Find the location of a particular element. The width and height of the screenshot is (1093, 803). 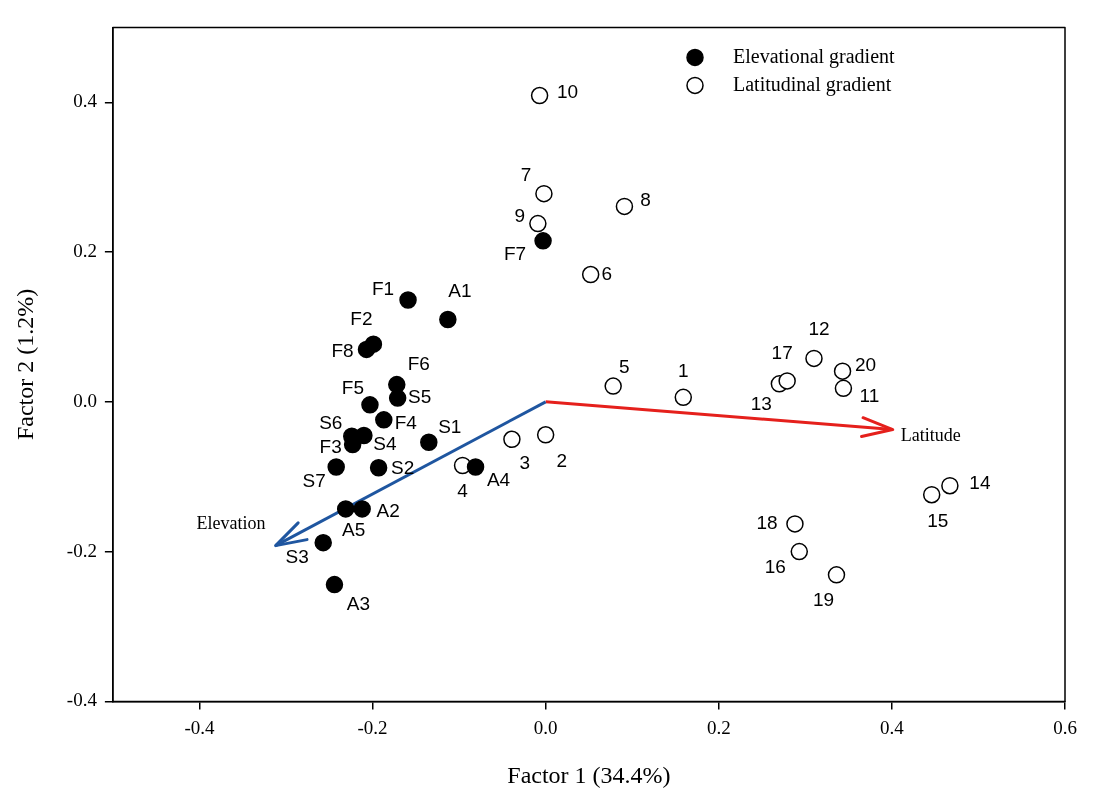

x-tick-label: 0.6 is located at coordinates (1065, 727).